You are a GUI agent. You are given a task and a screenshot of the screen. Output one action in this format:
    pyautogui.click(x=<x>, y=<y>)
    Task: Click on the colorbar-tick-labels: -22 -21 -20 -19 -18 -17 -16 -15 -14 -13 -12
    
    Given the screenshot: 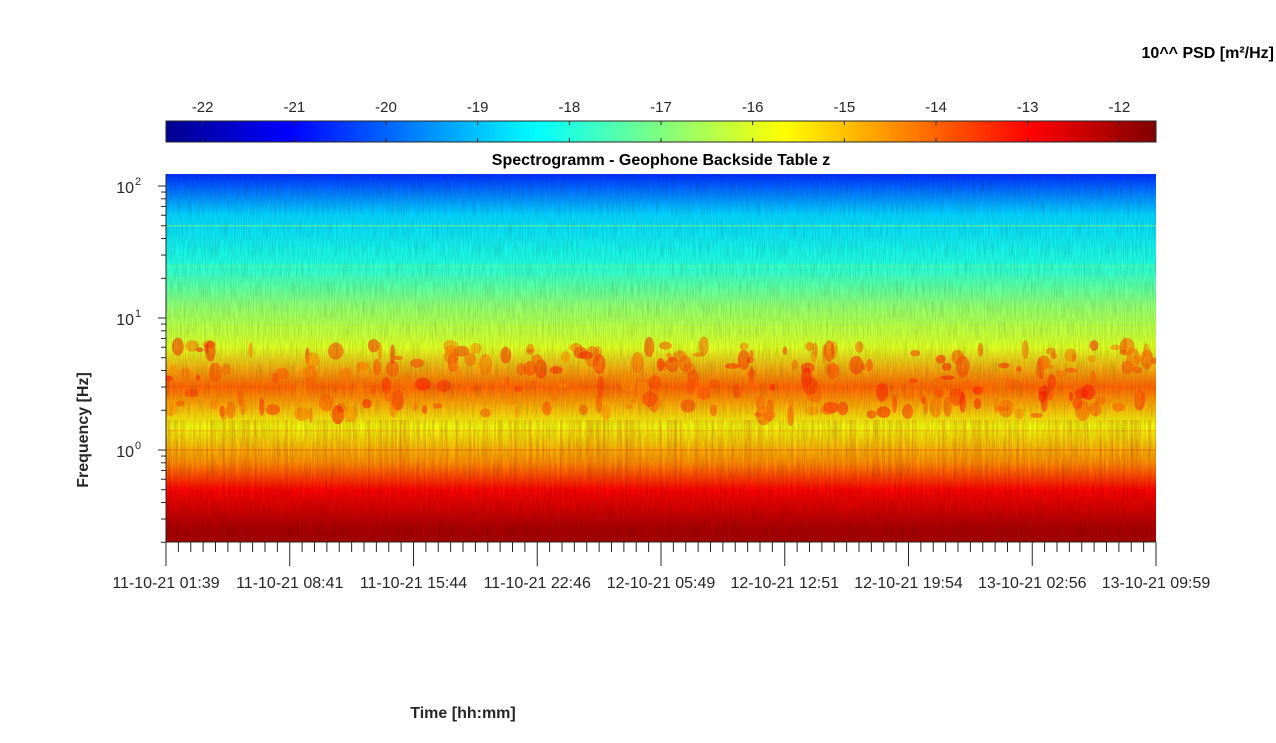 What is the action you would take?
    pyautogui.click(x=661, y=107)
    